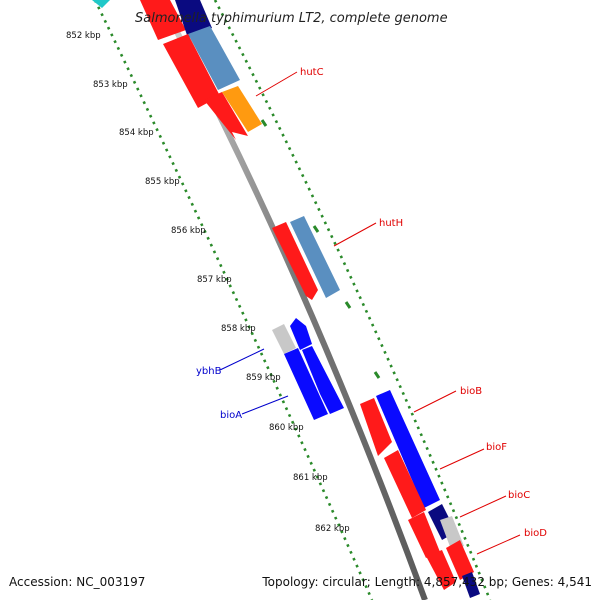 The width and height of the screenshot is (600, 600). I want to click on gene-label-hutH: hutH, so click(391, 223).